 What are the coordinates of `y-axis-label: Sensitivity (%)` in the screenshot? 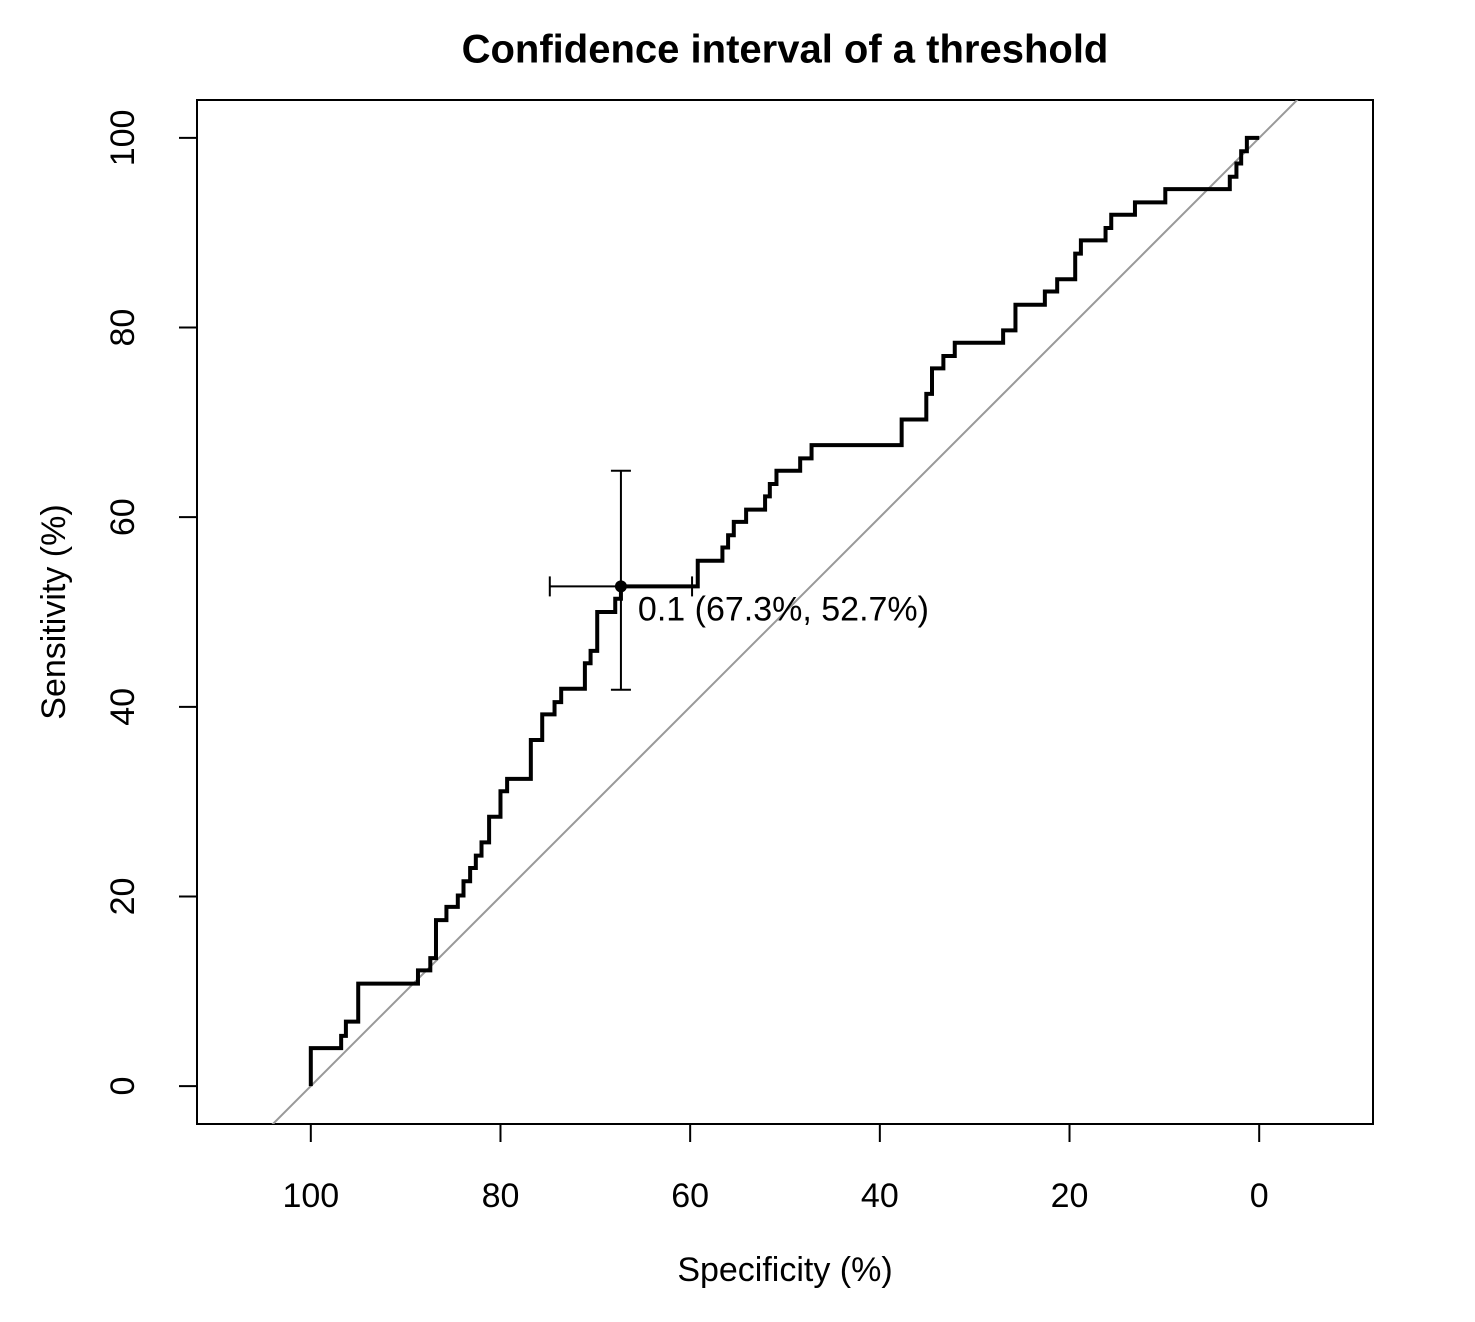 It's located at (54, 611).